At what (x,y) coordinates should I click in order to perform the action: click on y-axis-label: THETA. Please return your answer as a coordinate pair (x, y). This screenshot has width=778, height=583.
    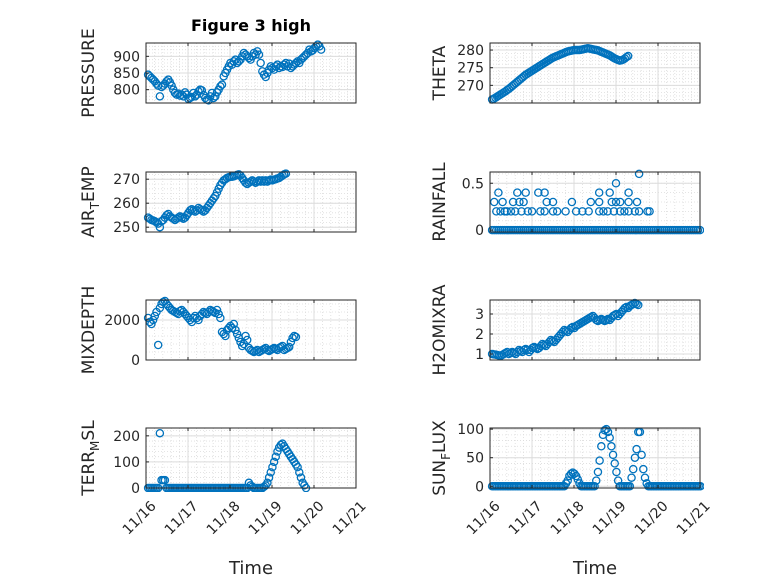
    Looking at the image, I should click on (440, 73).